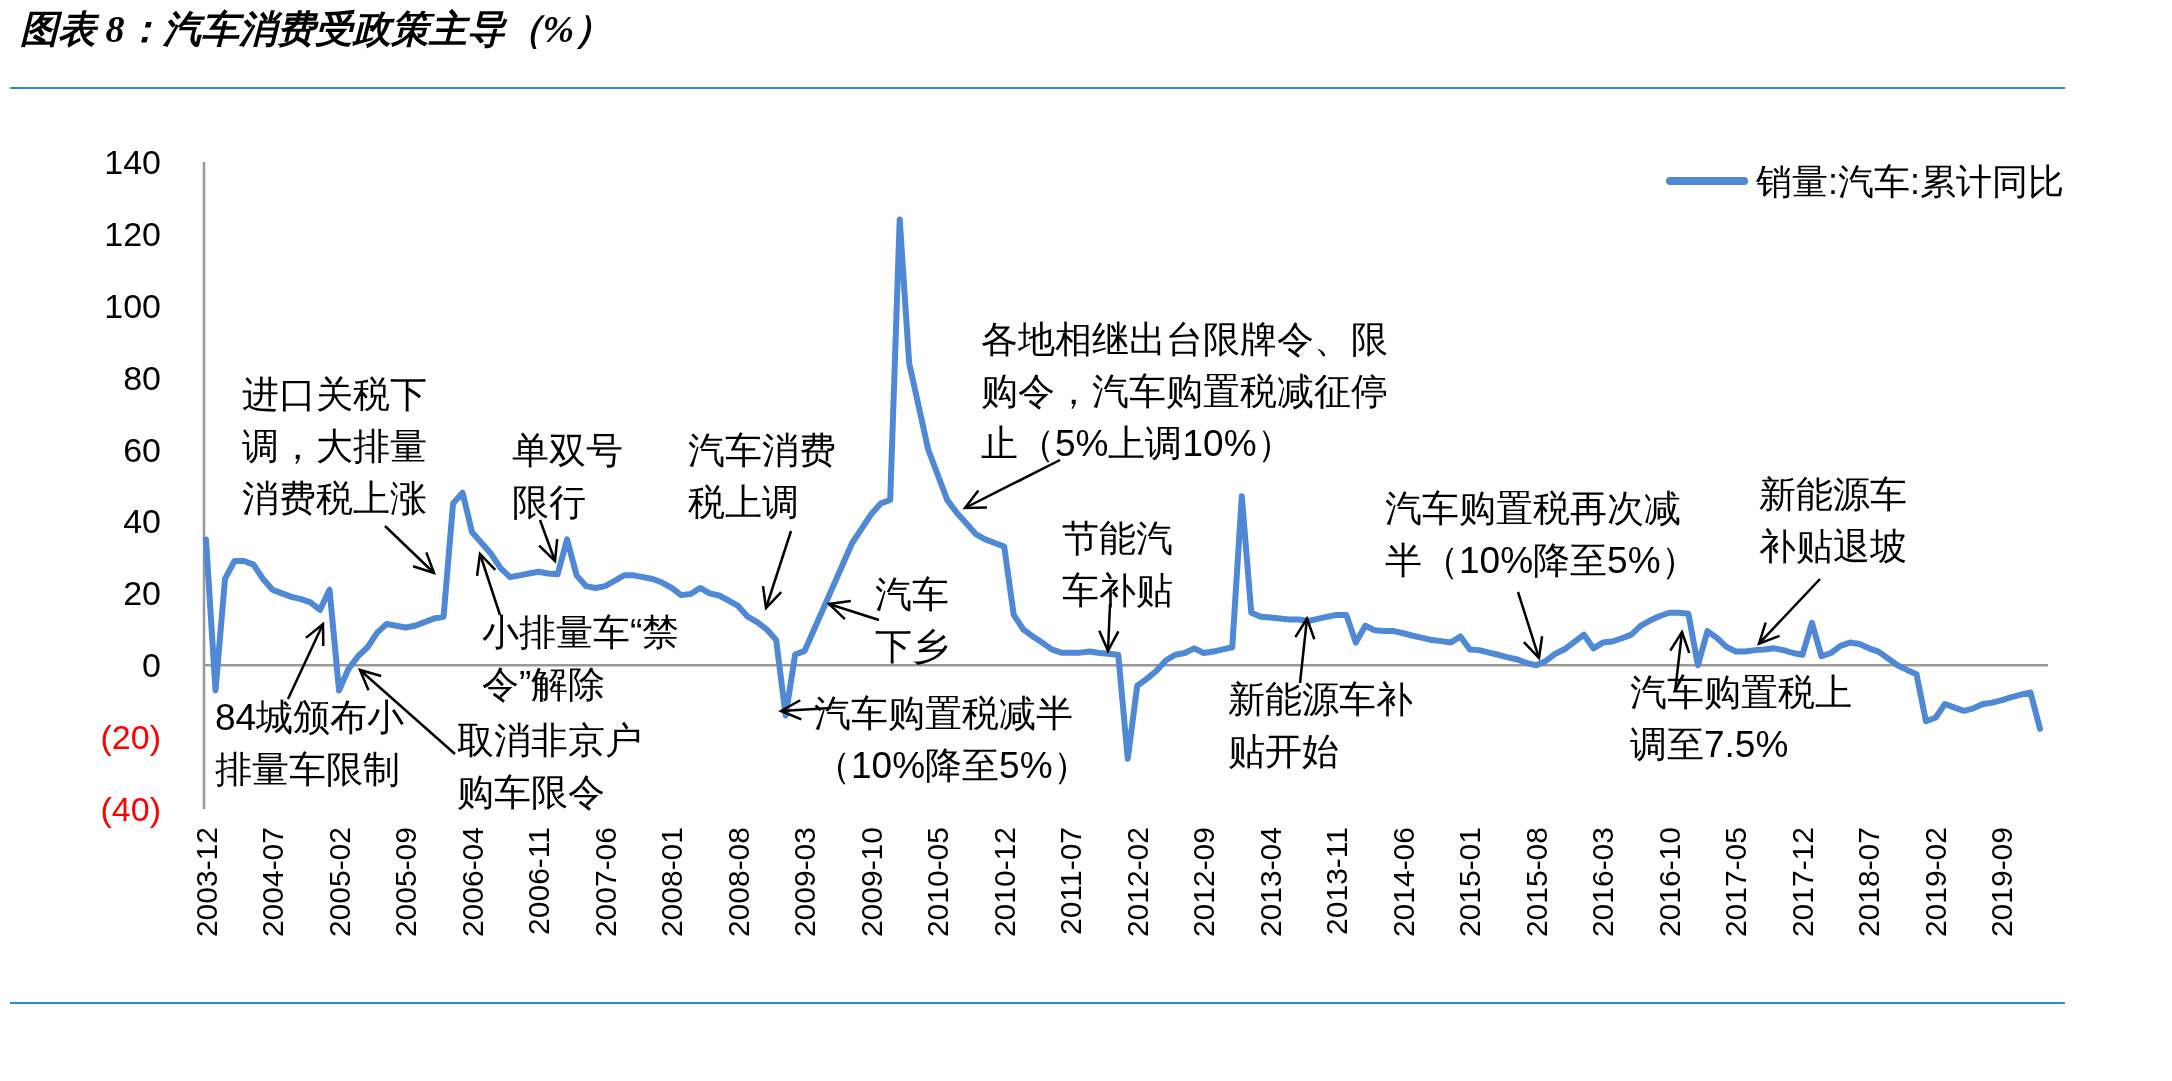 This screenshot has height=1081, width=2172. Describe the element at coordinates (1184, 391) in the screenshot. I see `annotation: 各地相继出台限牌令、限购令，汽车购置税减征停止（5%上调10%）` at that location.